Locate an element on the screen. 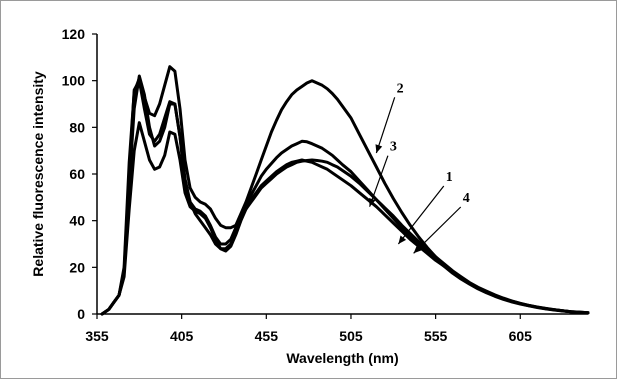  series-label-layer: 2 3 14 is located at coordinates (419, 167).